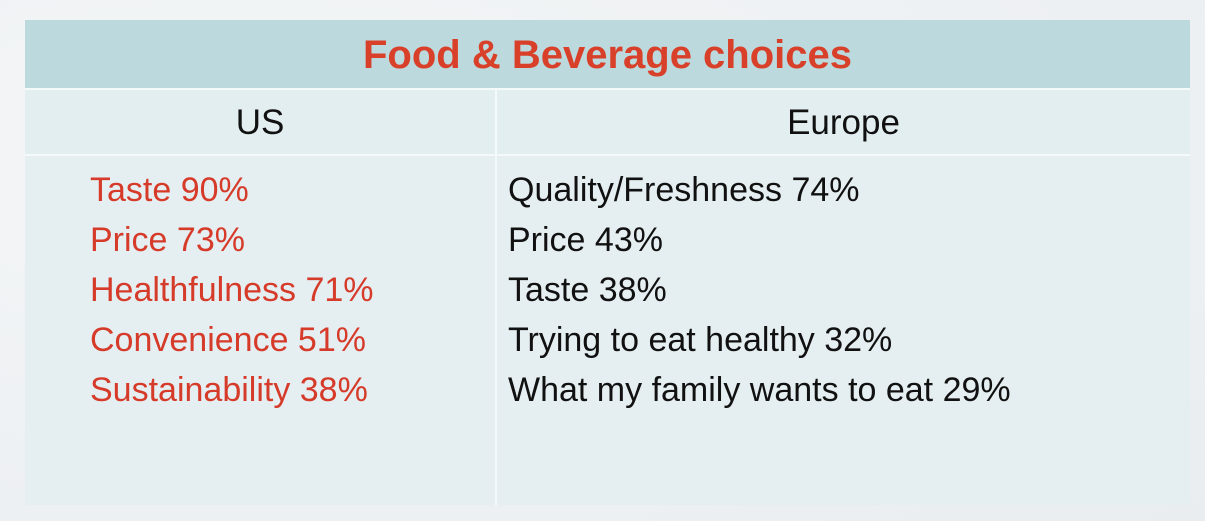 This screenshot has width=1205, height=521. What do you see at coordinates (843, 123) in the screenshot?
I see `column-header: Europe` at bounding box center [843, 123].